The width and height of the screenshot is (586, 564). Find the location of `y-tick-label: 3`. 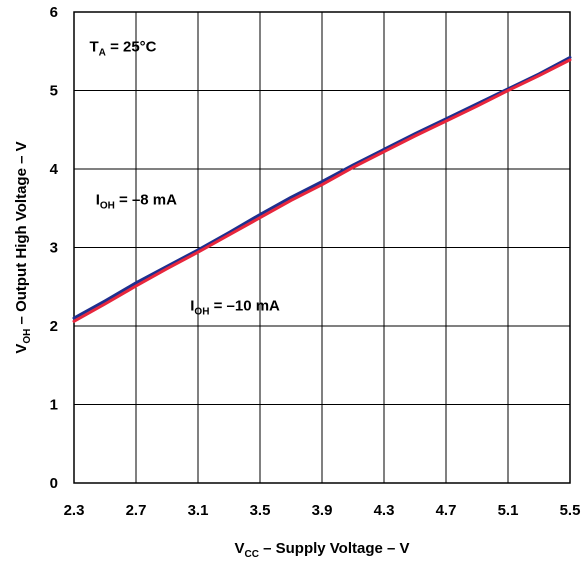

y-tick-label: 3 is located at coordinates (54, 248).